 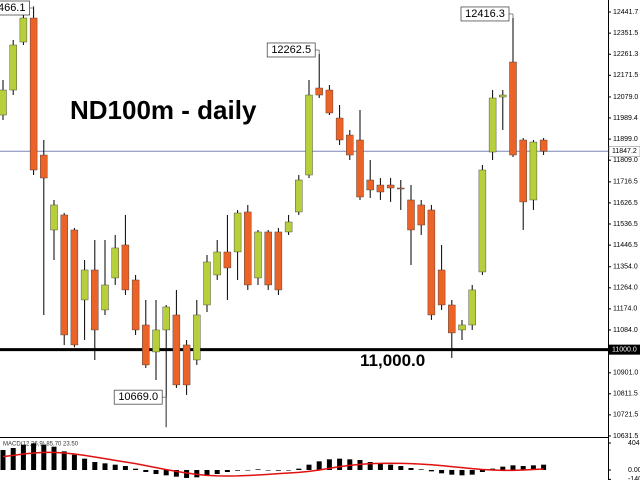 What do you see at coordinates (625, 182) in the screenshot?
I see `y-tick-label: 11716.5` at bounding box center [625, 182].